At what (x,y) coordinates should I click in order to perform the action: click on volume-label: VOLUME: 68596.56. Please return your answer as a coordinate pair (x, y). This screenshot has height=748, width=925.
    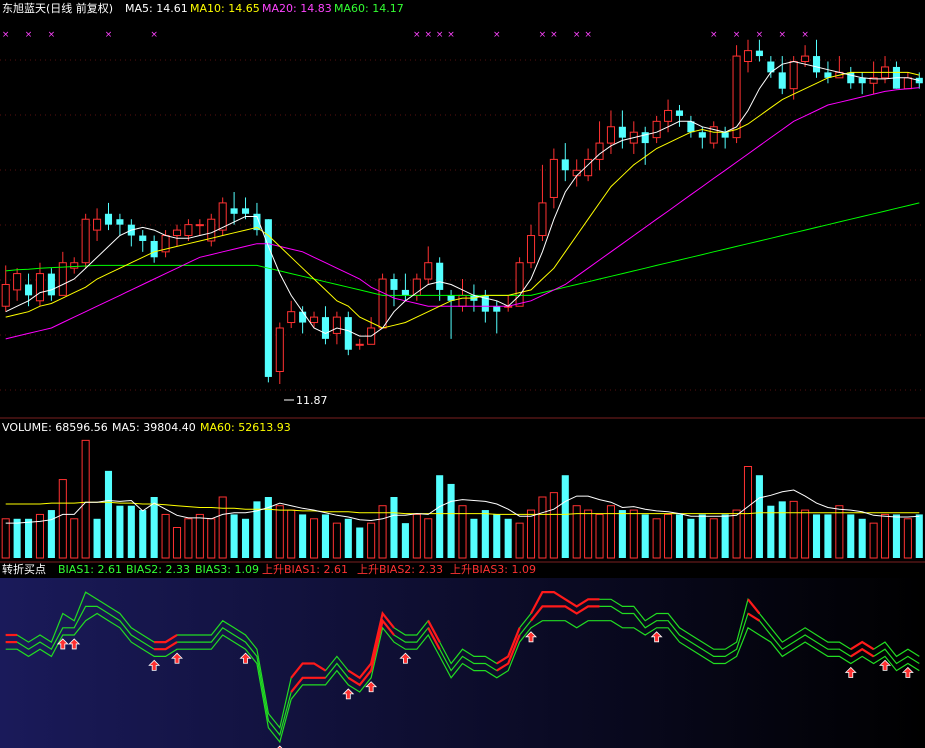
    Looking at the image, I should click on (55, 427).